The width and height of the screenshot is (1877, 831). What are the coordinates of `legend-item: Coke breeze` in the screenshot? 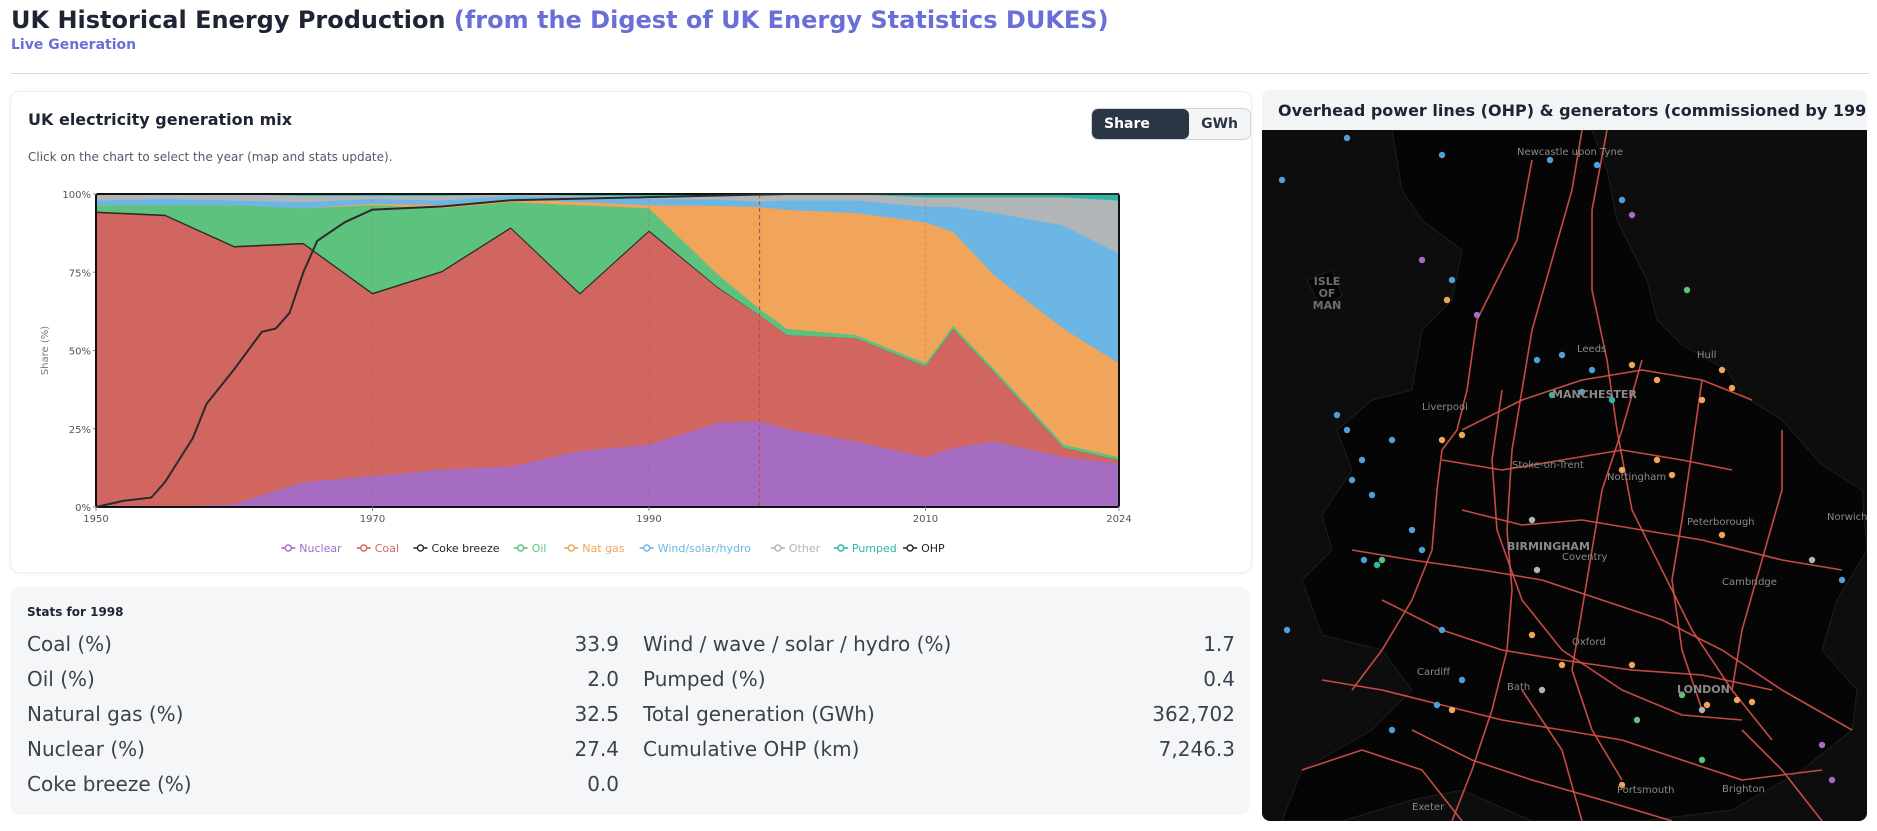 It's located at (456, 548).